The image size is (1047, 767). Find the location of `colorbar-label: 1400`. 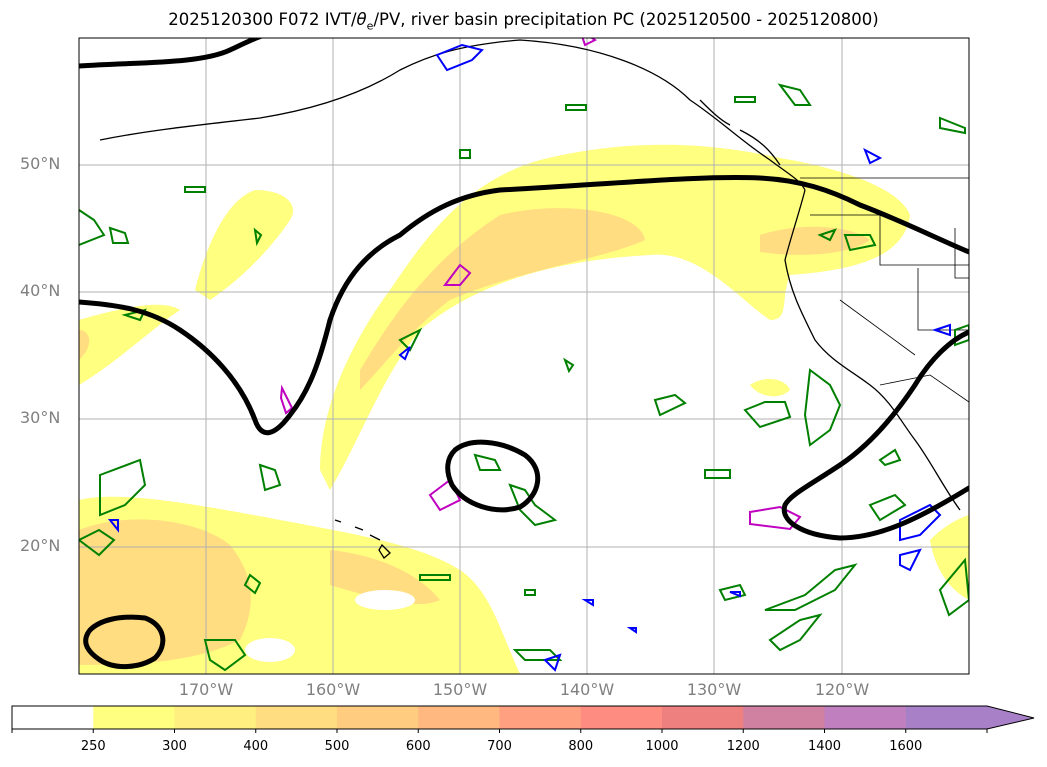

colorbar-label: 1400 is located at coordinates (824, 746).